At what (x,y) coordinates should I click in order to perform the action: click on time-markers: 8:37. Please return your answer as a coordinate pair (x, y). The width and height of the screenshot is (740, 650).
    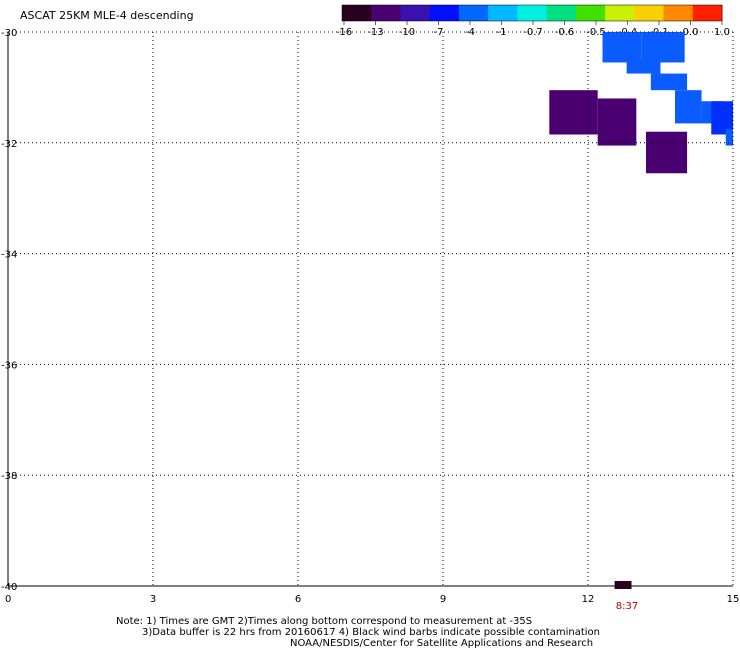
    Looking at the image, I should click on (626, 596).